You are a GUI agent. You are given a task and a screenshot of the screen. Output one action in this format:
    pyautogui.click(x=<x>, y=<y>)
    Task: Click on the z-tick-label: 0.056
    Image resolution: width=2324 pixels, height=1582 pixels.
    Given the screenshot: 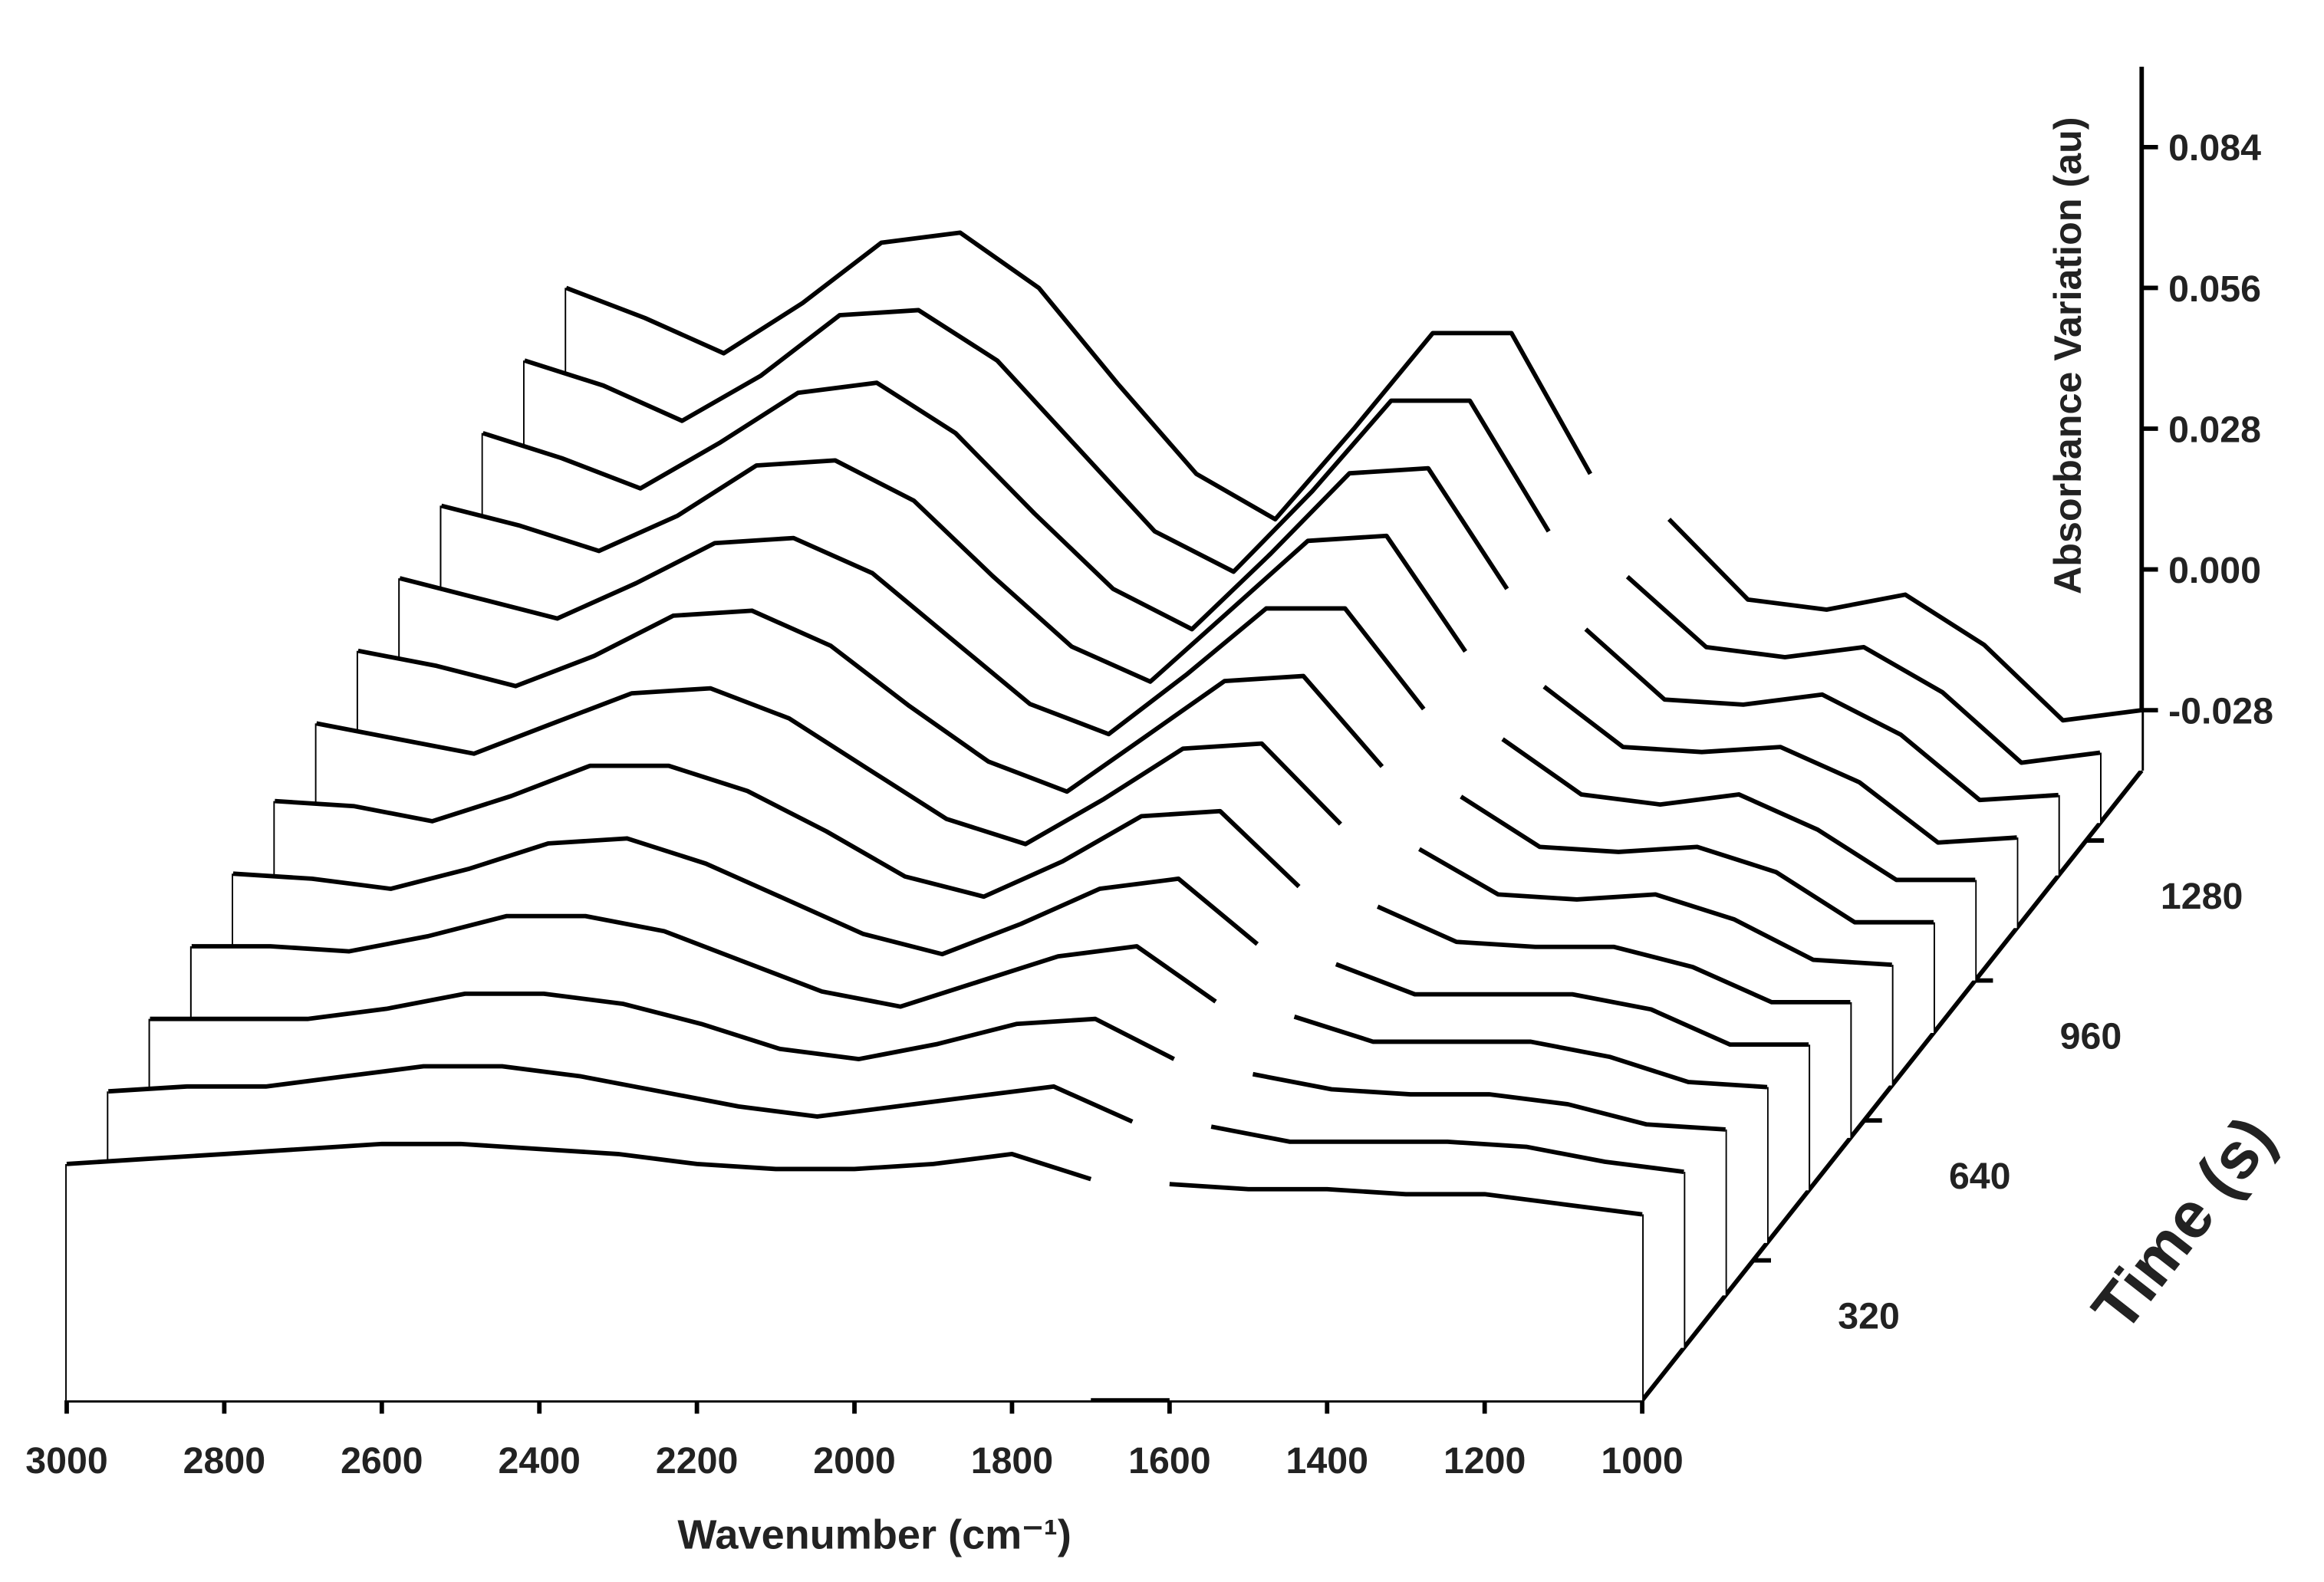 What is the action you would take?
    pyautogui.click(x=2215, y=289)
    